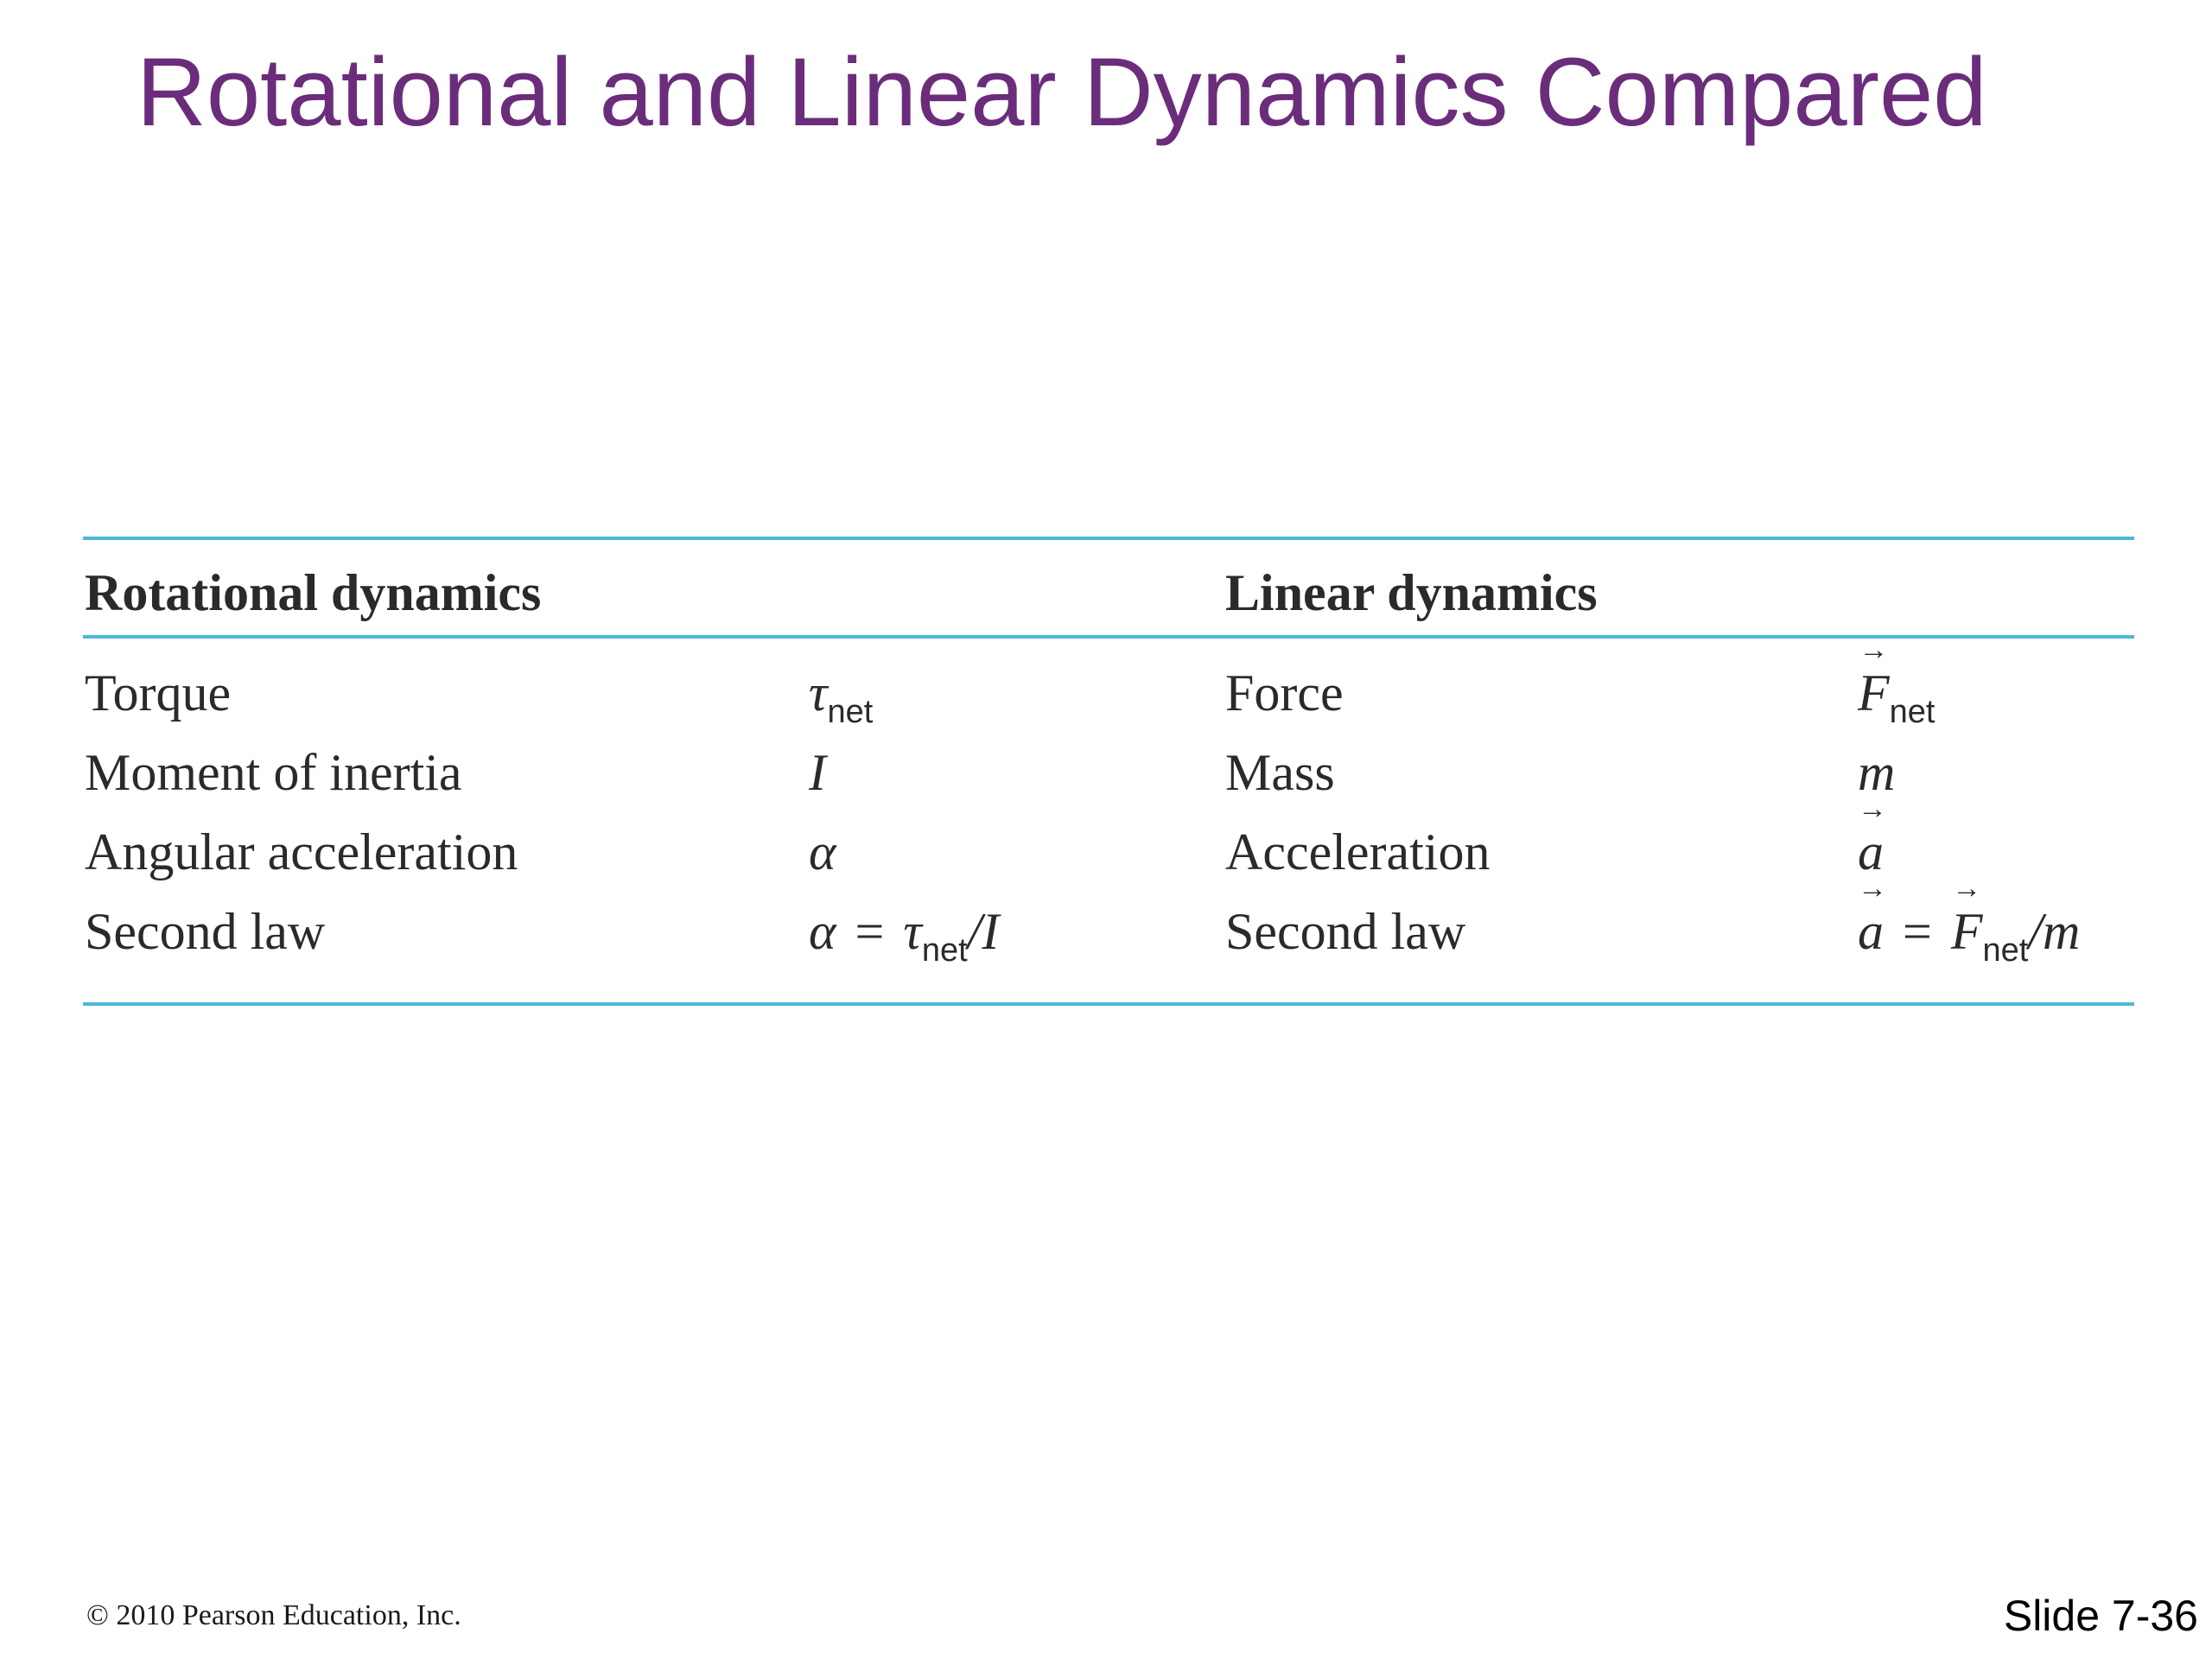 This screenshot has height=1659, width=2212. What do you see at coordinates (2054, 932) in the screenshot?
I see `divide-by-mass: /m` at bounding box center [2054, 932].